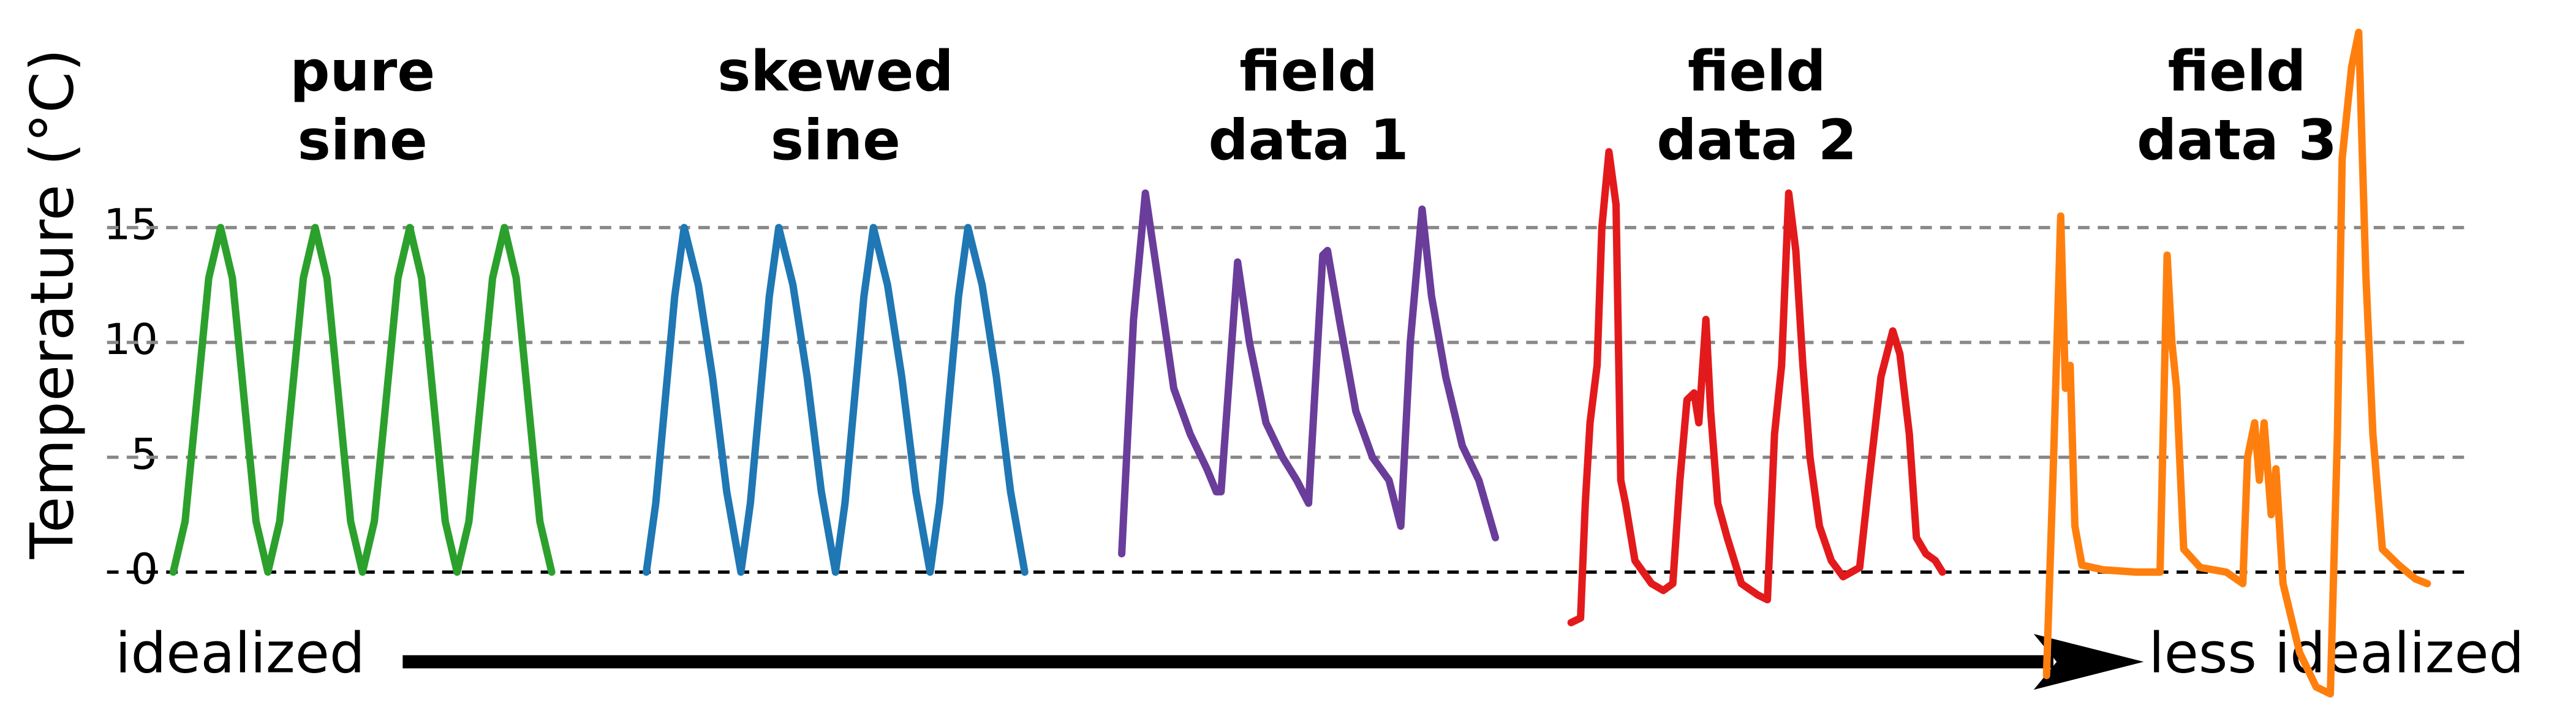 The height and width of the screenshot is (716, 2576). I want to click on series-title: skewed sine, so click(835, 106).